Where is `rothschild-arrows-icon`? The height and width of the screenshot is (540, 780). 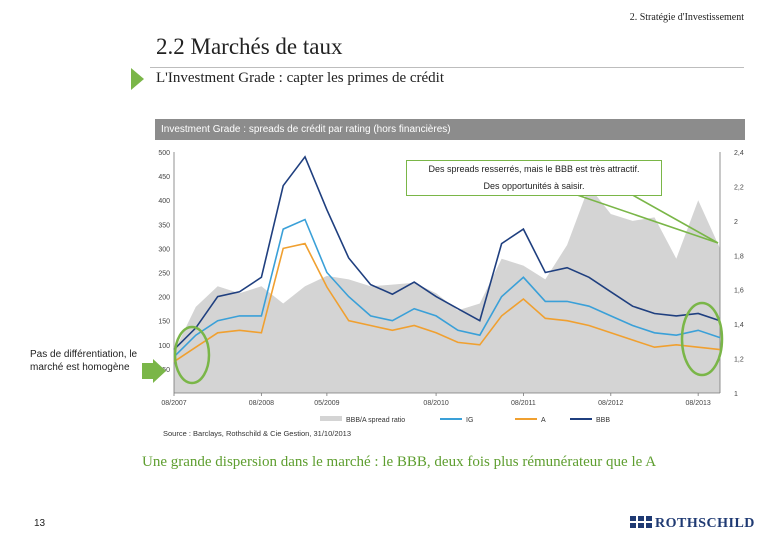 rothschild-arrows-icon is located at coordinates (641, 522).